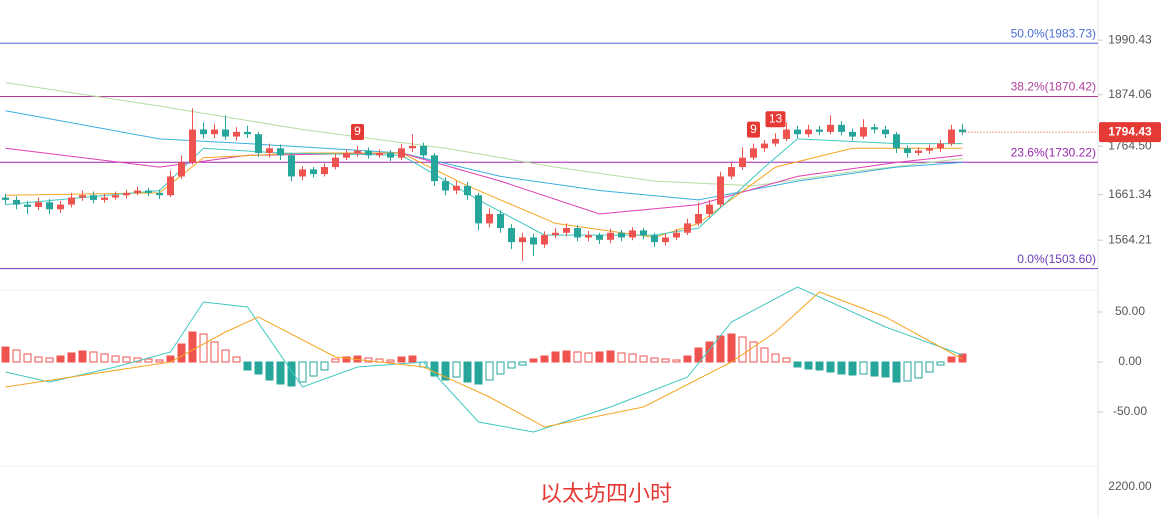 This screenshot has width=1162, height=516. I want to click on y-tick-label: 1990.43, so click(1130, 39).